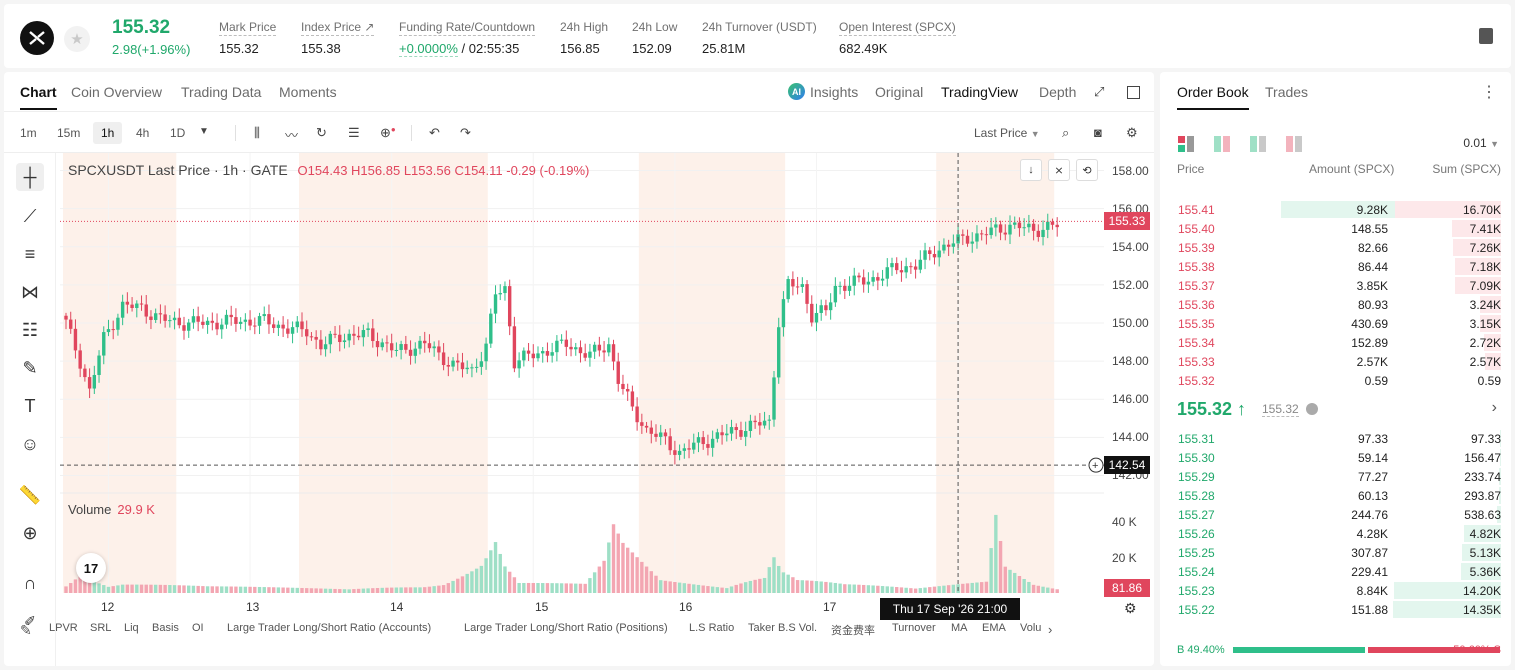 The image size is (1515, 670). I want to click on indicator-ma: MA, so click(959, 628).